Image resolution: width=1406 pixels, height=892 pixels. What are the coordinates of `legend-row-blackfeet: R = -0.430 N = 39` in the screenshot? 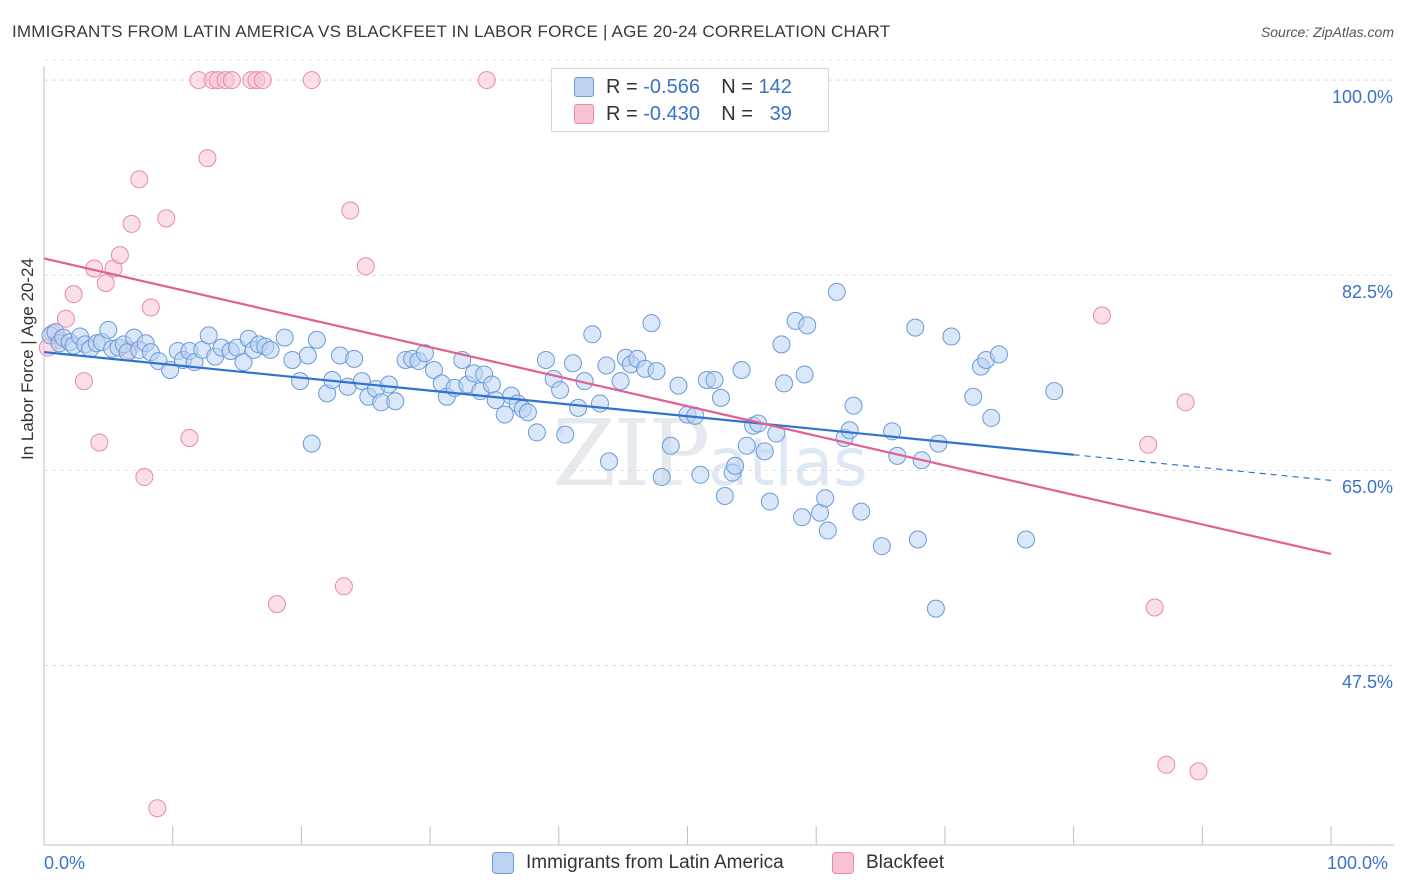 It's located at (683, 114).